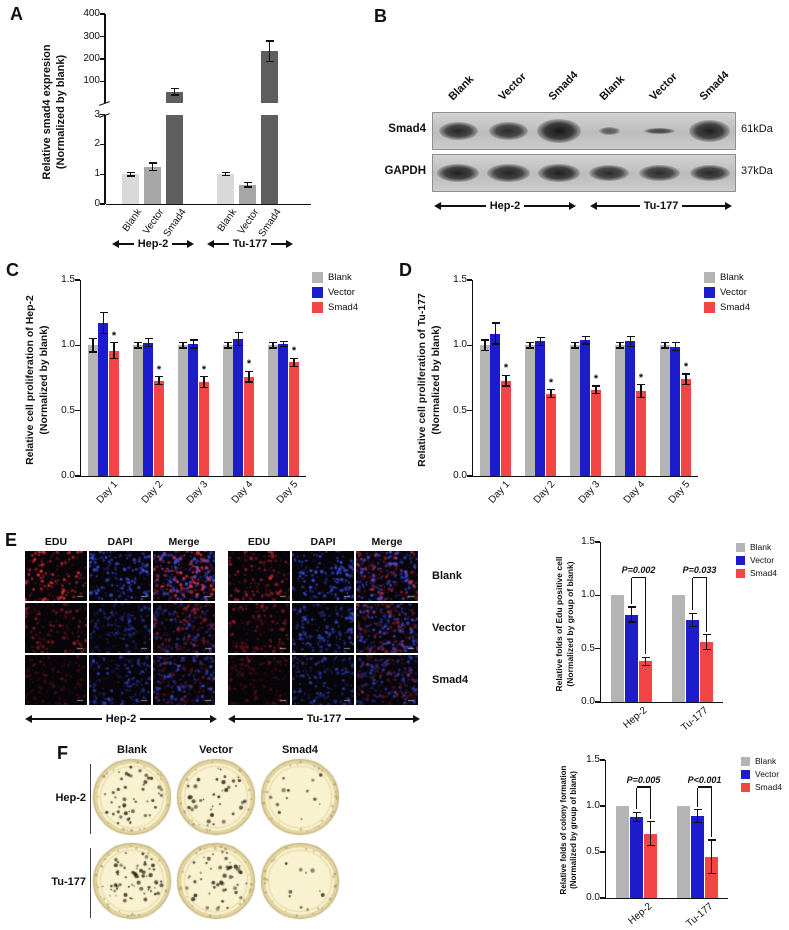 The height and width of the screenshot is (930, 789). What do you see at coordinates (499, 492) in the screenshot?
I see `x-tick-label: Day 1` at bounding box center [499, 492].